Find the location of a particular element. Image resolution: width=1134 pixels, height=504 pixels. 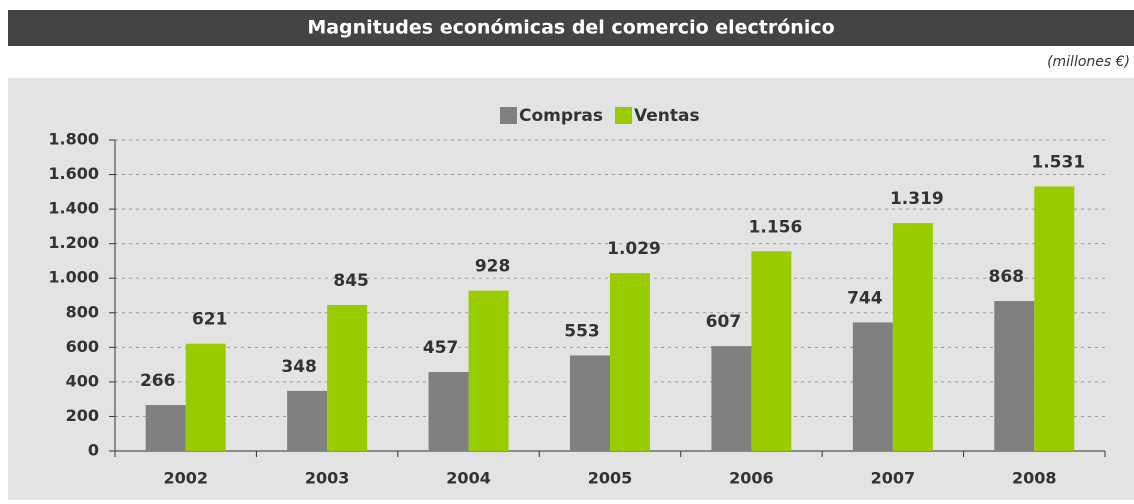

legend-label: Compras is located at coordinates (561, 116).